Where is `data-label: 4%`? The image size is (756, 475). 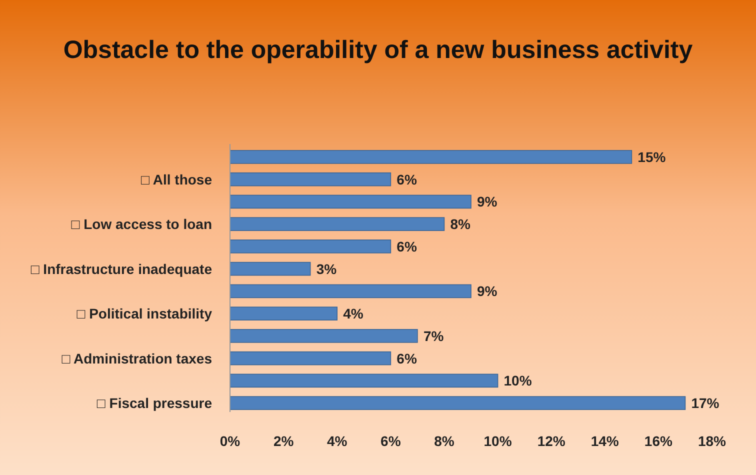 data-label: 4% is located at coordinates (353, 314).